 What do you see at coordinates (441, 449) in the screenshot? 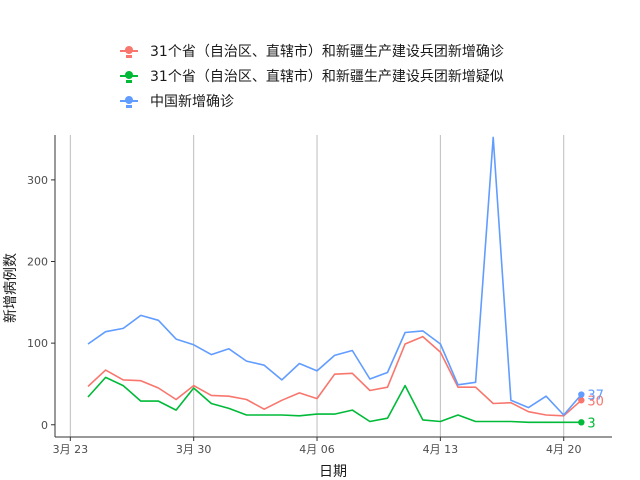
I see `x-tick-label: 4月 13` at bounding box center [441, 449].